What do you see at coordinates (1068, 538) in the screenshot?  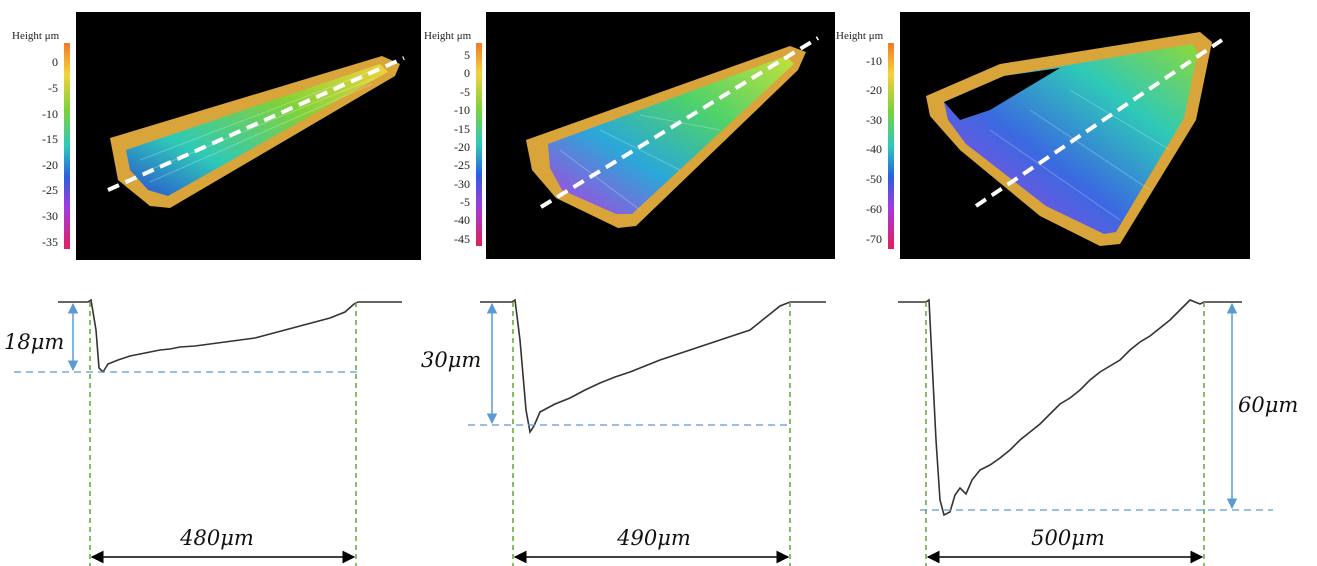 I see `width-label: 500μm` at bounding box center [1068, 538].